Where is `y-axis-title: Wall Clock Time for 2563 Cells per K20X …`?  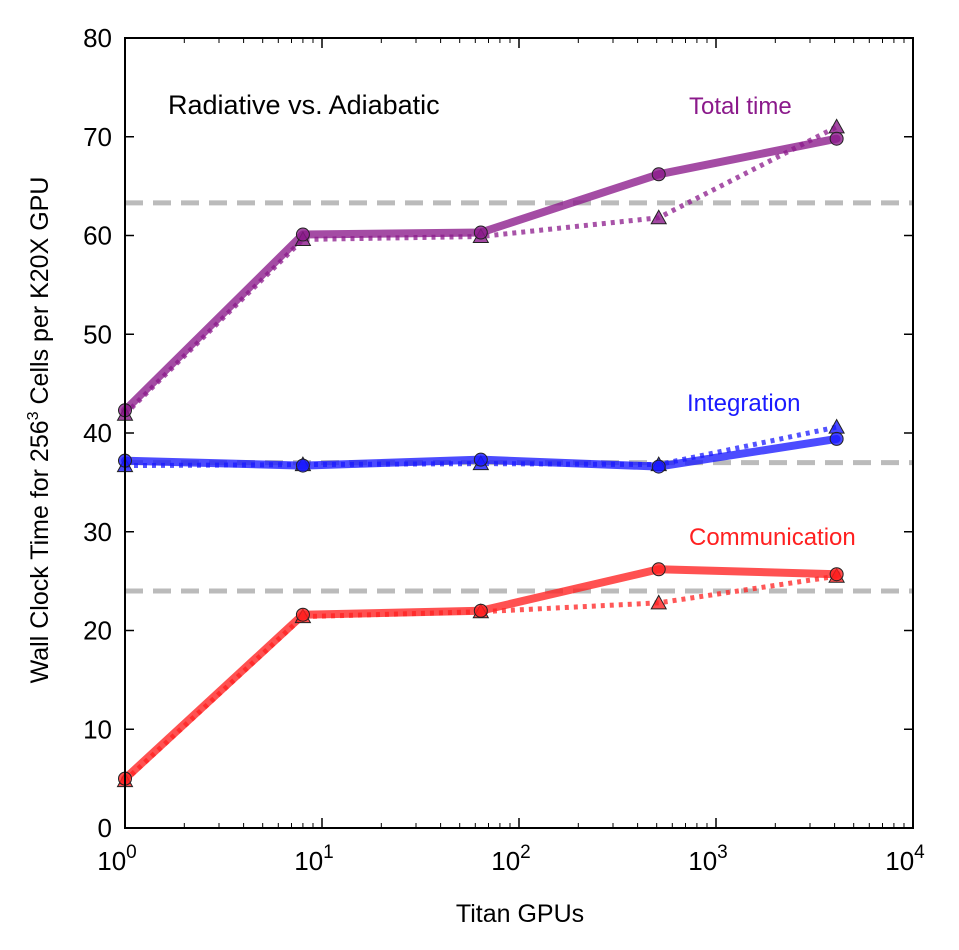
y-axis-title: Wall Clock Time for 2563 Cells per K20X … is located at coordinates (39, 430).